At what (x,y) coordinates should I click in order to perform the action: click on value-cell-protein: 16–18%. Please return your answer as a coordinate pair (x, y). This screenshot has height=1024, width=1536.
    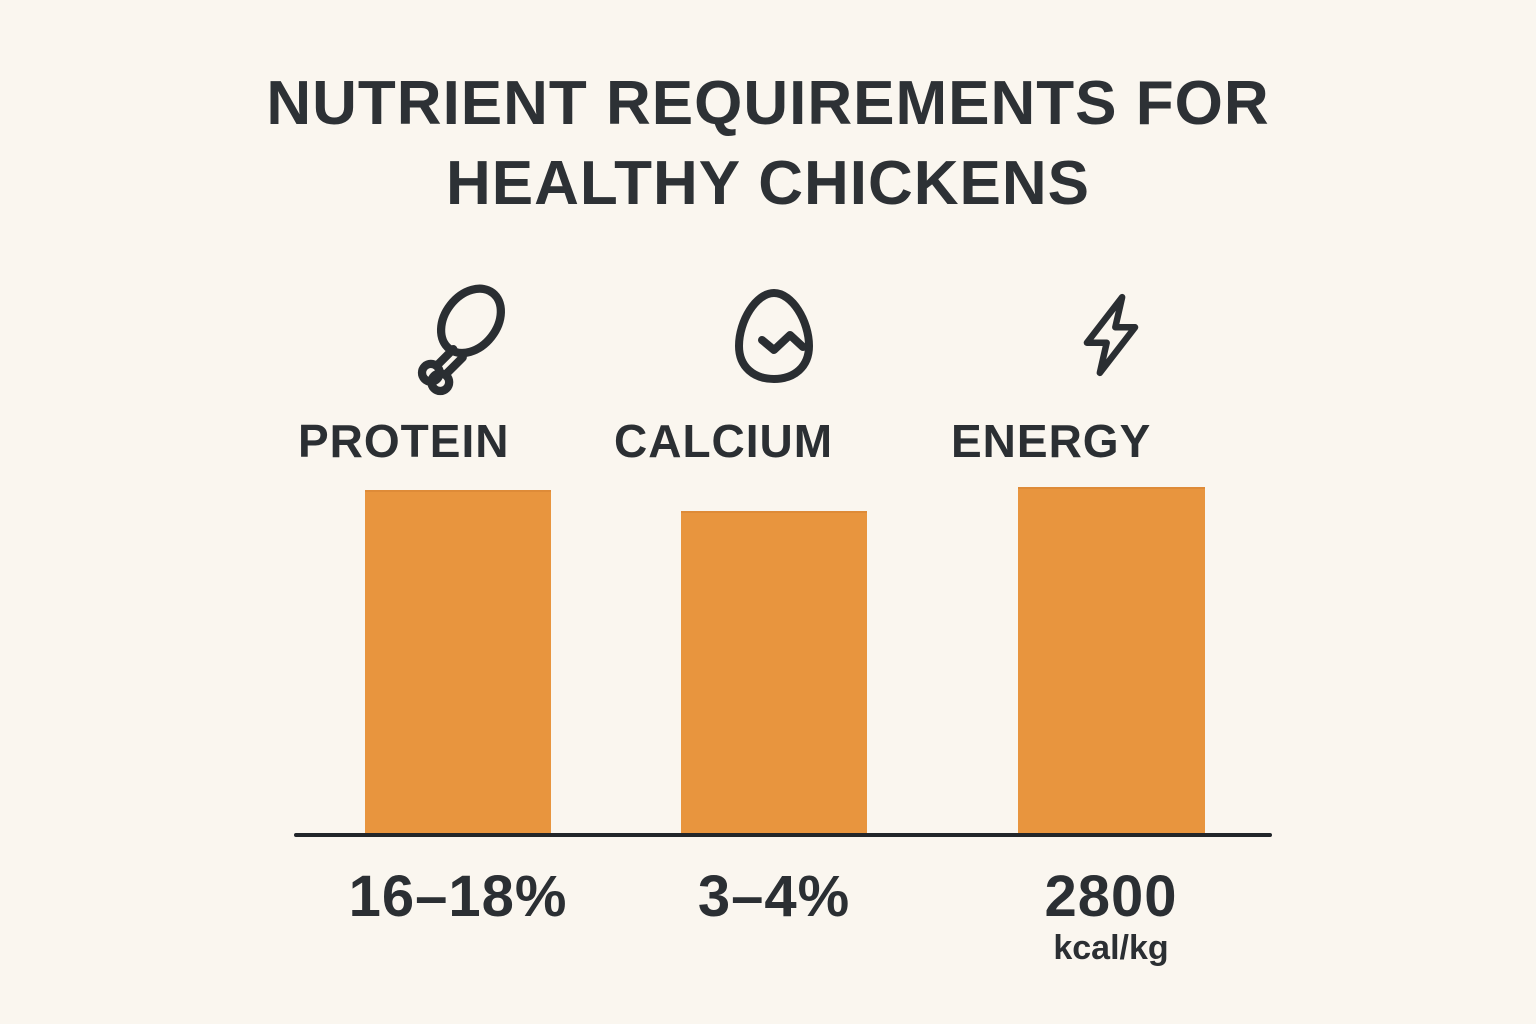
    Looking at the image, I should click on (458, 897).